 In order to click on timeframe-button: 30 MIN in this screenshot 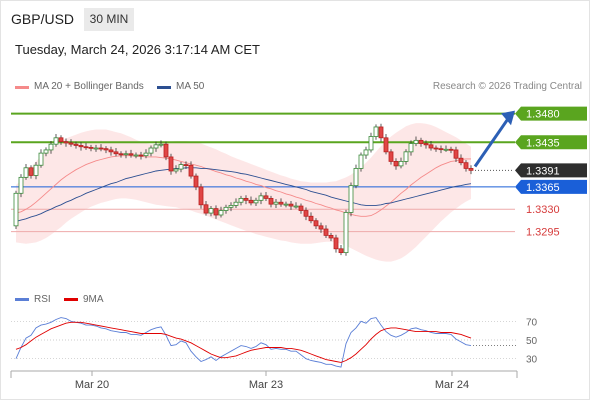, I will do `click(109, 19)`.